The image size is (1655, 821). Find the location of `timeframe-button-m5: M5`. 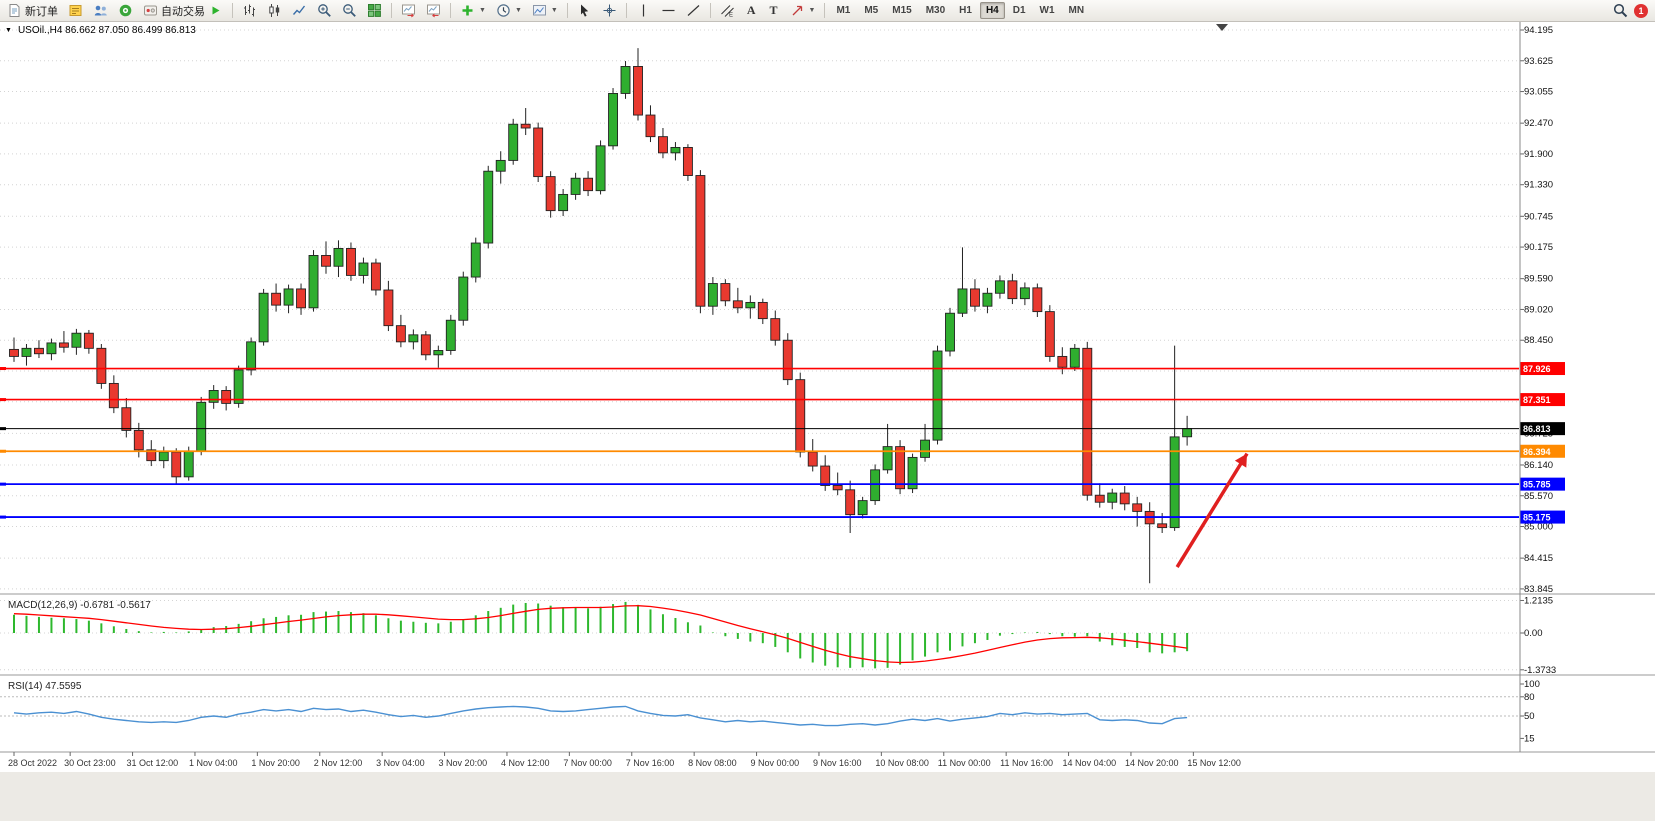

timeframe-button-m5: M5 is located at coordinates (871, 10).